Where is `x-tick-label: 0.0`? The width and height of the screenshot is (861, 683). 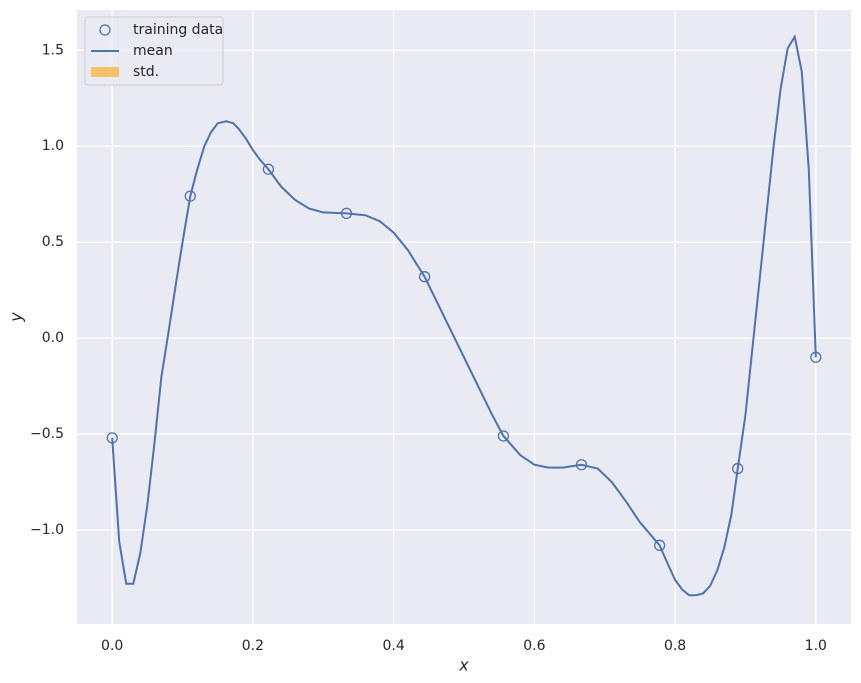
x-tick-label: 0.0 is located at coordinates (112, 646).